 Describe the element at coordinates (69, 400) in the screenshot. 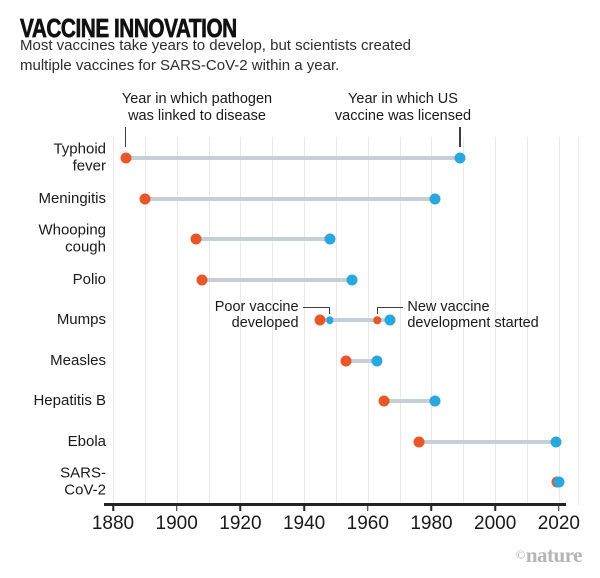

I see `row-label: Hepatitis B` at that location.